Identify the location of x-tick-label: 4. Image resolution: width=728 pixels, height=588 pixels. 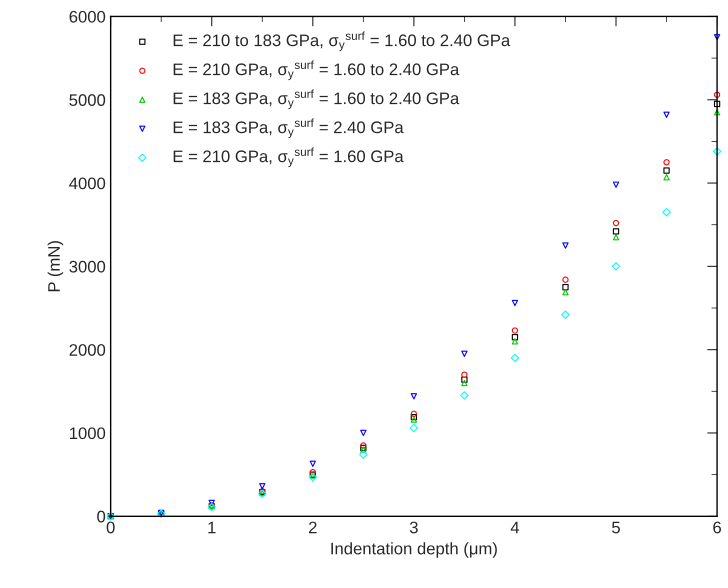
(515, 528).